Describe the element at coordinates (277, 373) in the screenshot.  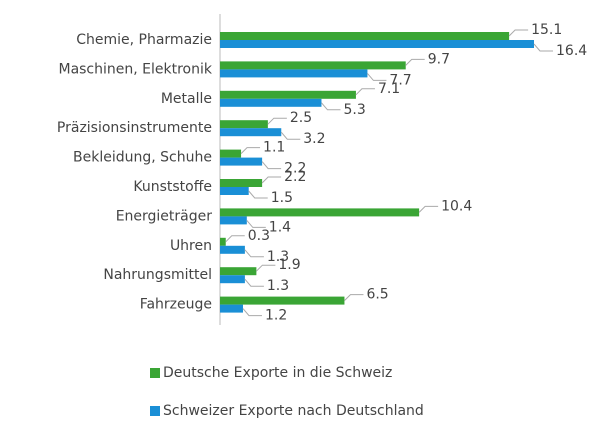
I see `legend-label: Deutsche Exporte in die Schweiz` at that location.